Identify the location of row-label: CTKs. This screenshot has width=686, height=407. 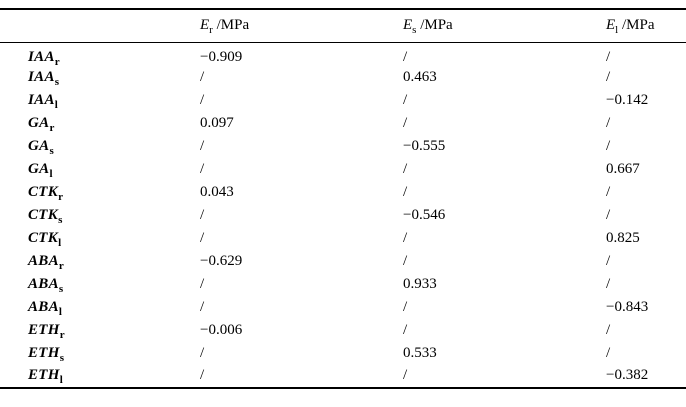
(100, 215).